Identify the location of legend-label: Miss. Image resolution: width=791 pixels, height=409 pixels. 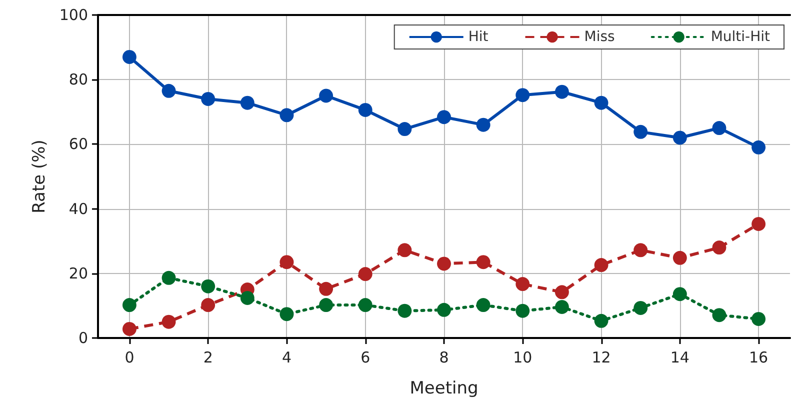
(599, 37).